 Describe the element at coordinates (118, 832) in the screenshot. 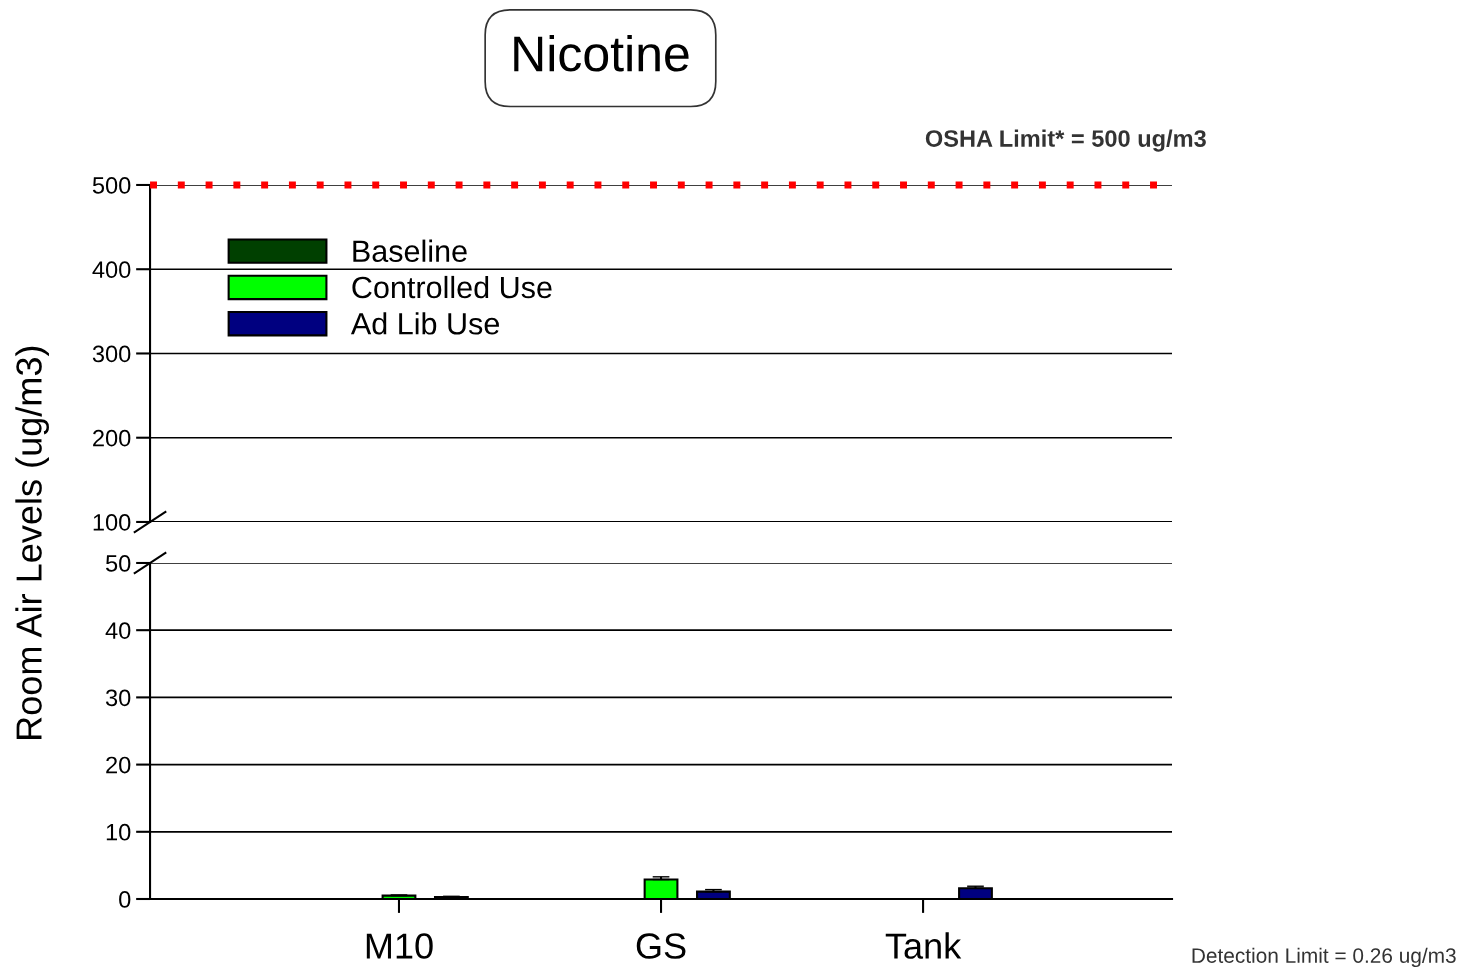

I see `y-tick-label: 10` at that location.